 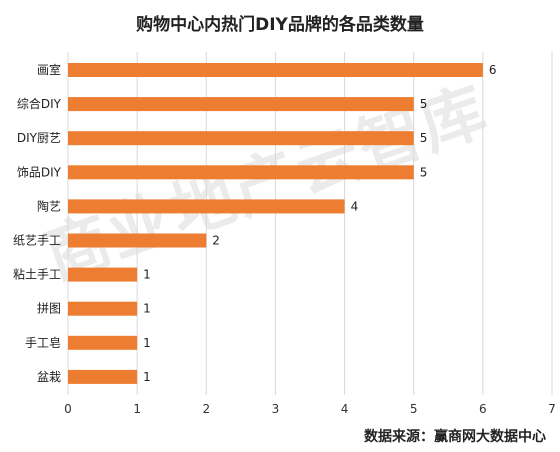 What do you see at coordinates (455, 437) in the screenshot?
I see `source-note: 数据来源：赢商网大数据中心` at bounding box center [455, 437].